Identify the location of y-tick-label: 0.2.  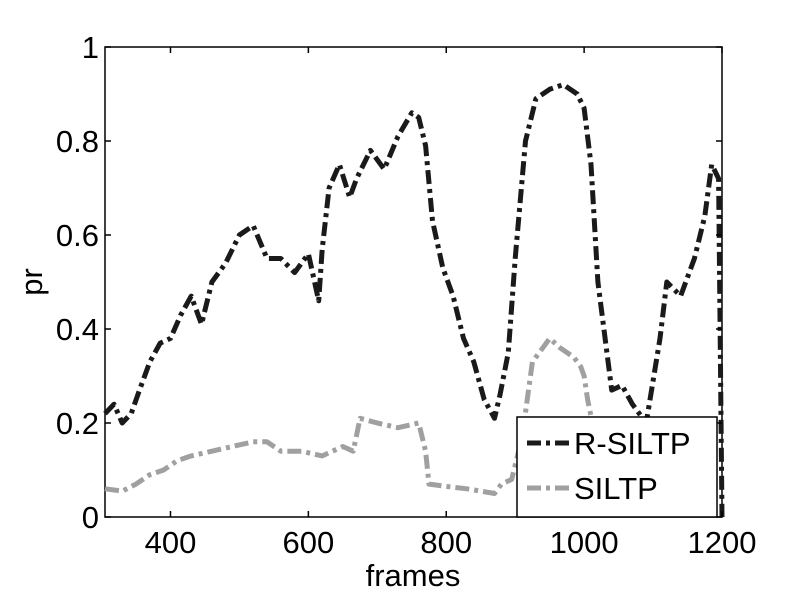
(77, 423).